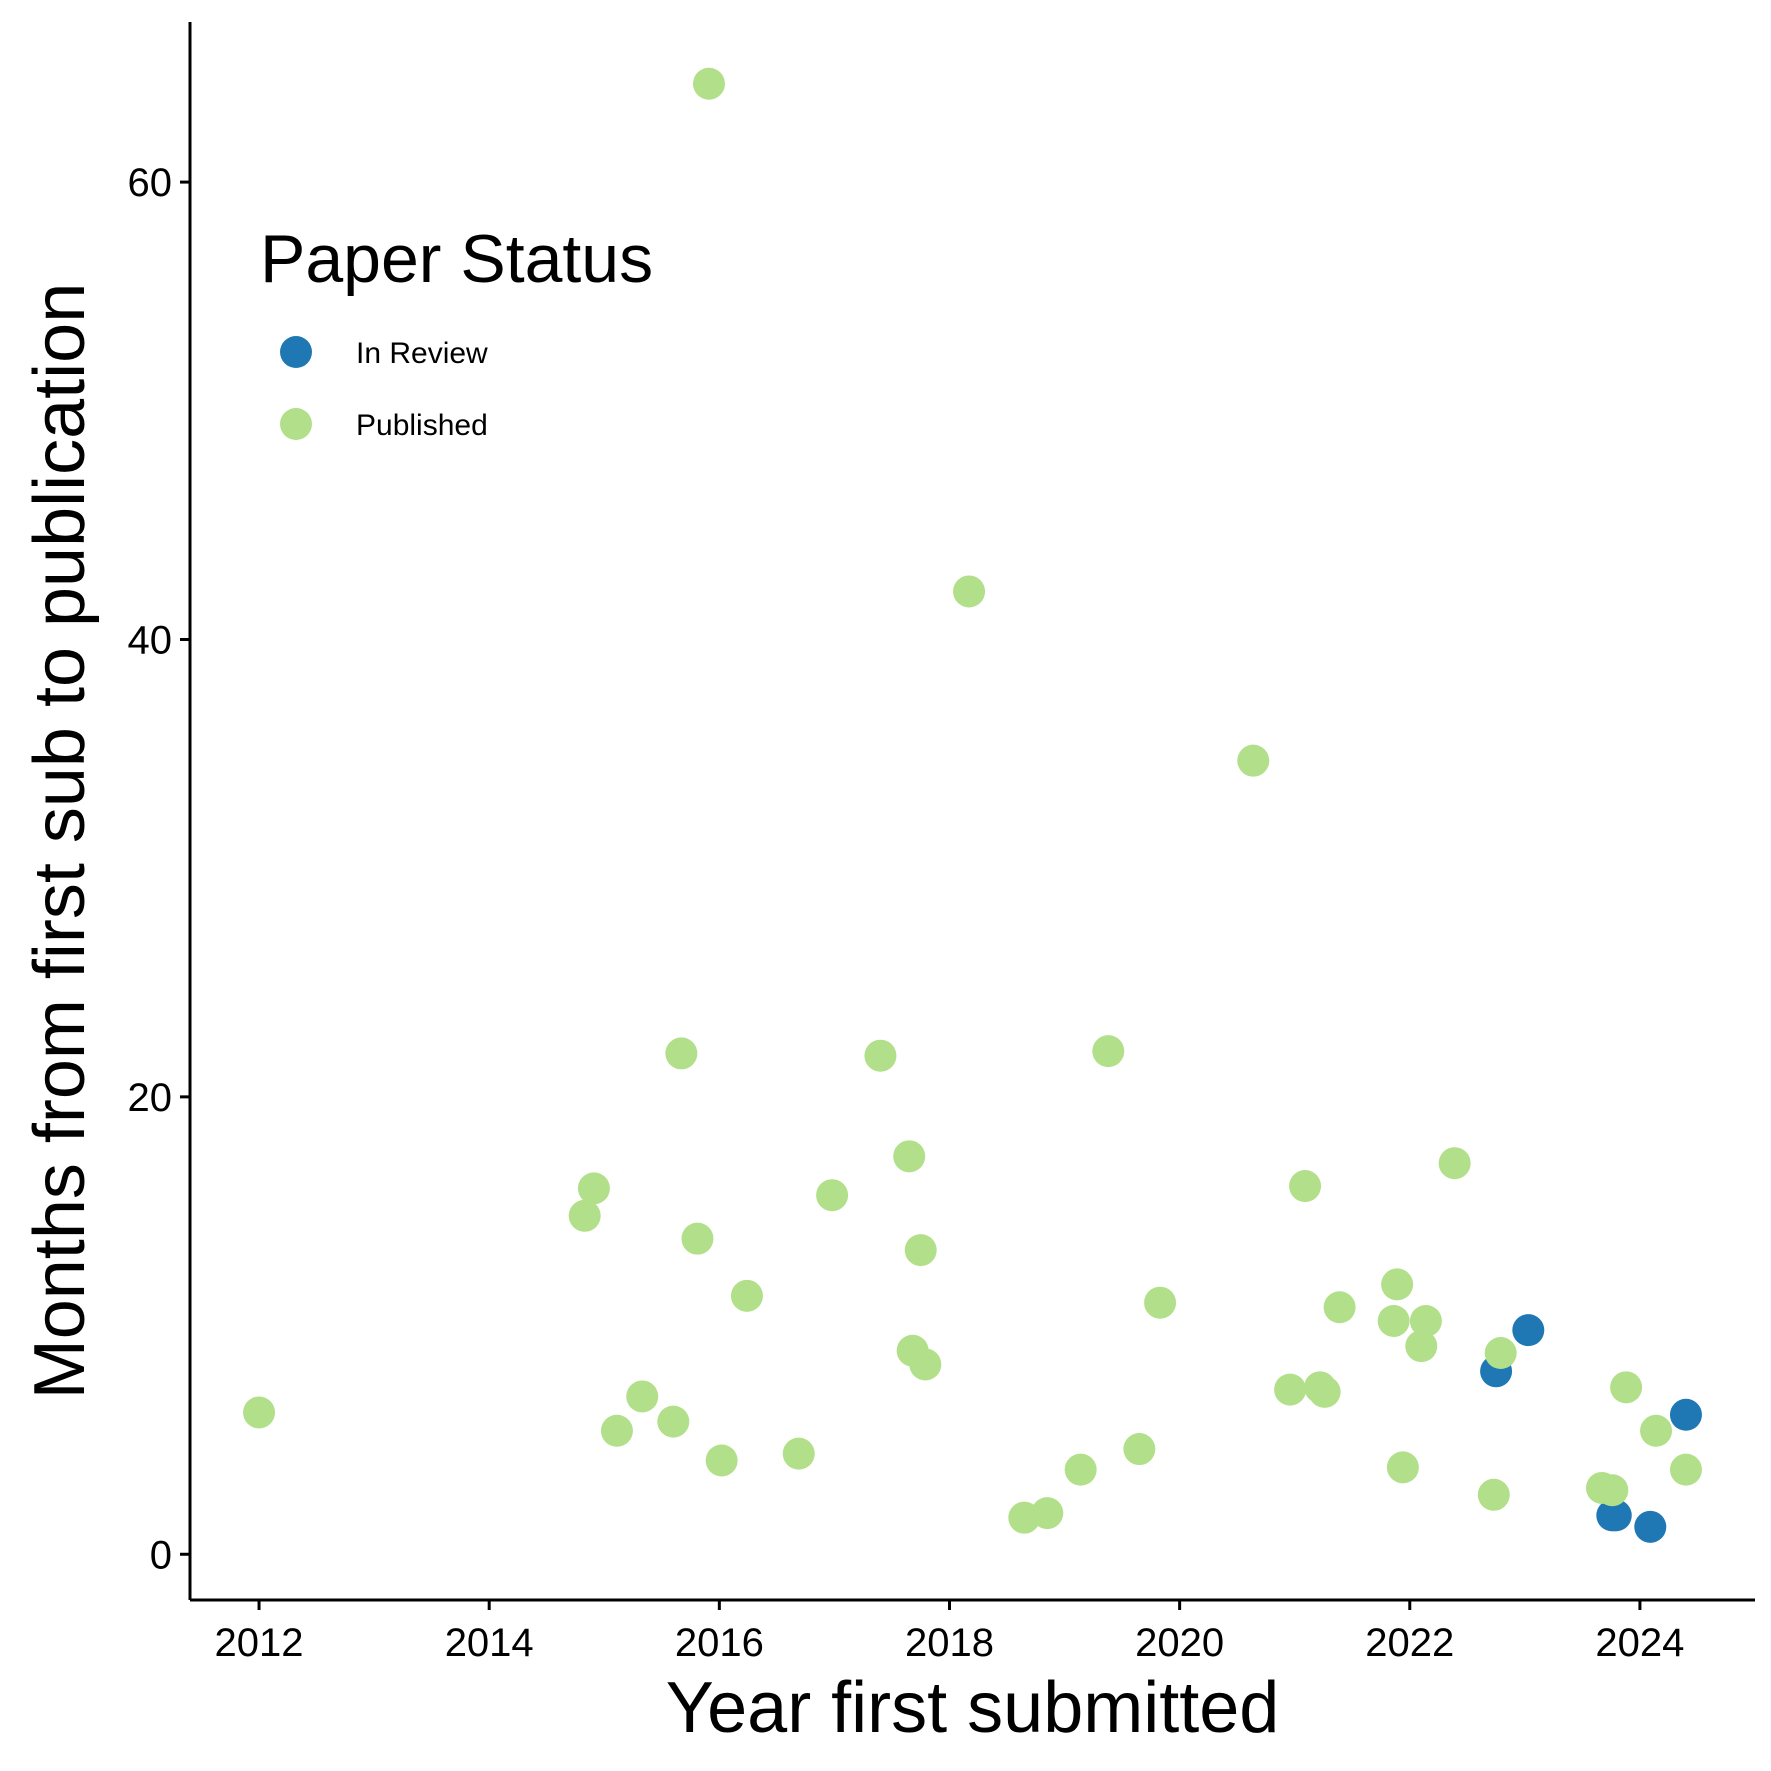 The image size is (1771, 1771). What do you see at coordinates (384, 389) in the screenshot?
I see `legend-entries: In Review Published` at bounding box center [384, 389].